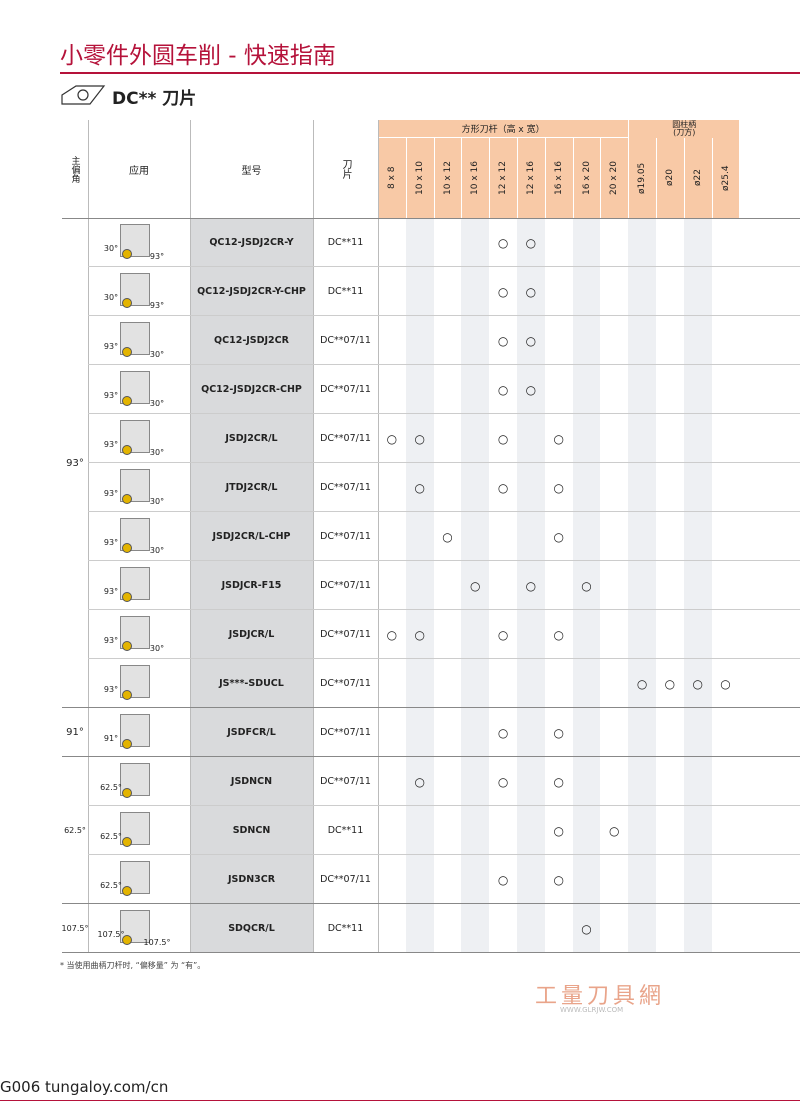 Image resolution: width=800 pixels, height=1120 pixels. What do you see at coordinates (251, 438) in the screenshot?
I see `model: JSDJ2CR/L` at bounding box center [251, 438].